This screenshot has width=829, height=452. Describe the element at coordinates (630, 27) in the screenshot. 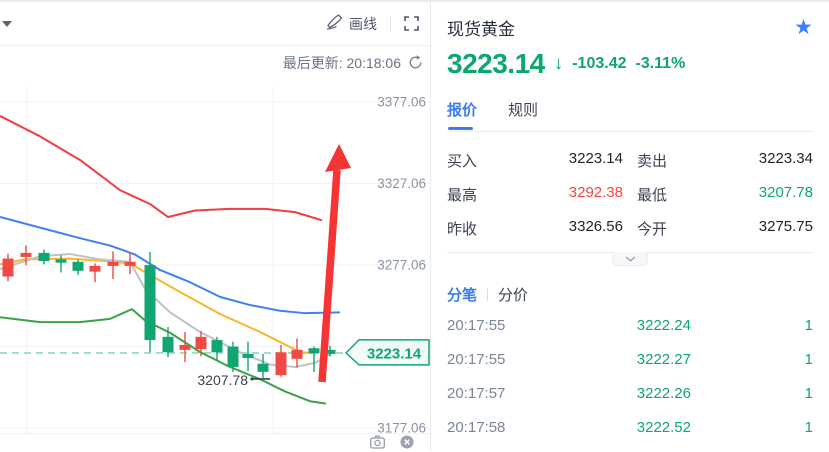

I see `instrument-header: 现货黄金 ★` at that location.